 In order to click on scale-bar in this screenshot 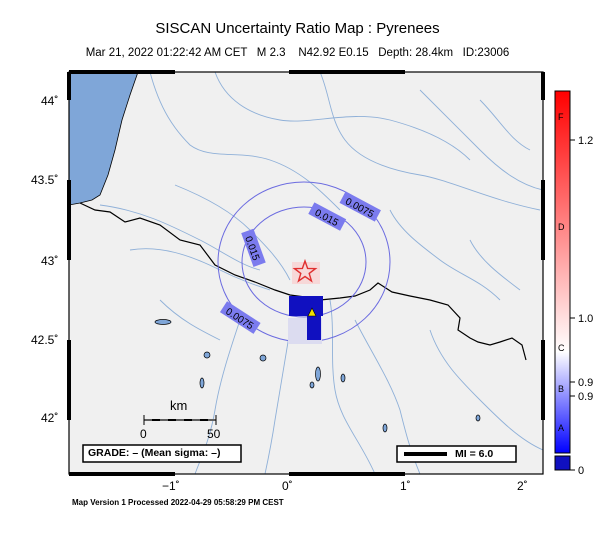, I will do `click(180, 420)`.